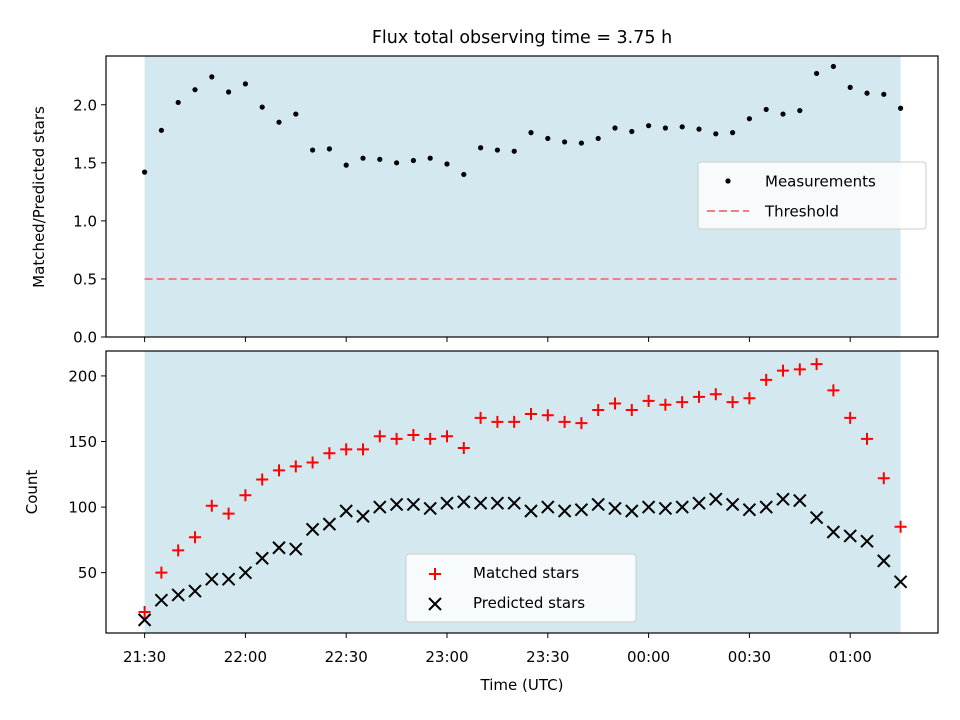  What do you see at coordinates (435, 574) in the screenshot?
I see `legend-matched-marker` at bounding box center [435, 574].